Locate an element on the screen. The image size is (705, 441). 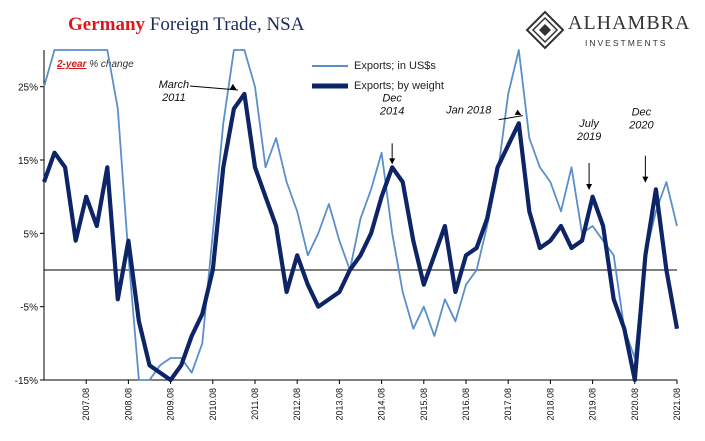
x-tick-label: 2008.08 is located at coordinates (128, 404).